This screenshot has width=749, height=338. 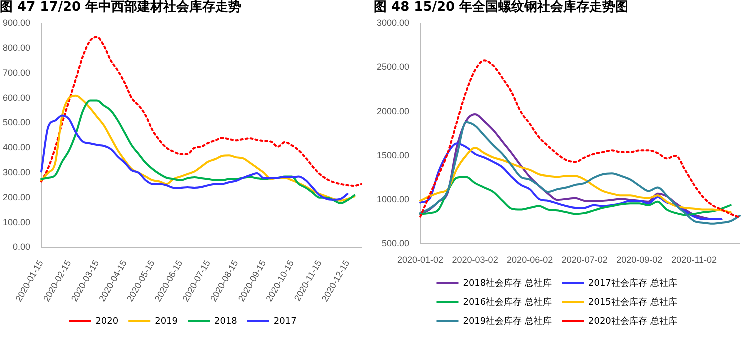 What do you see at coordinates (107, 321) in the screenshot?
I see `legend-label: 2020` at bounding box center [107, 321].